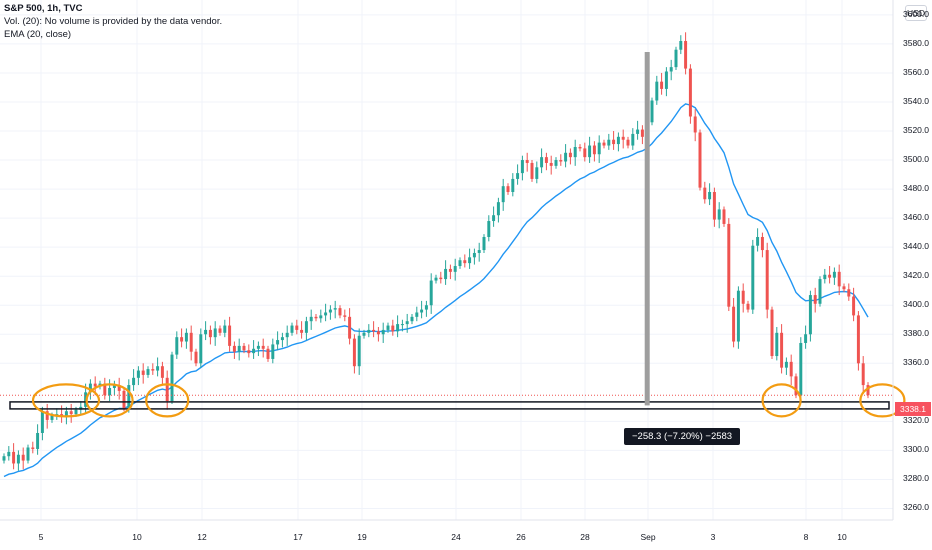 The image size is (932, 550). What do you see at coordinates (916, 275) in the screenshot?
I see `price-tick-label: 3420.0` at bounding box center [916, 275].